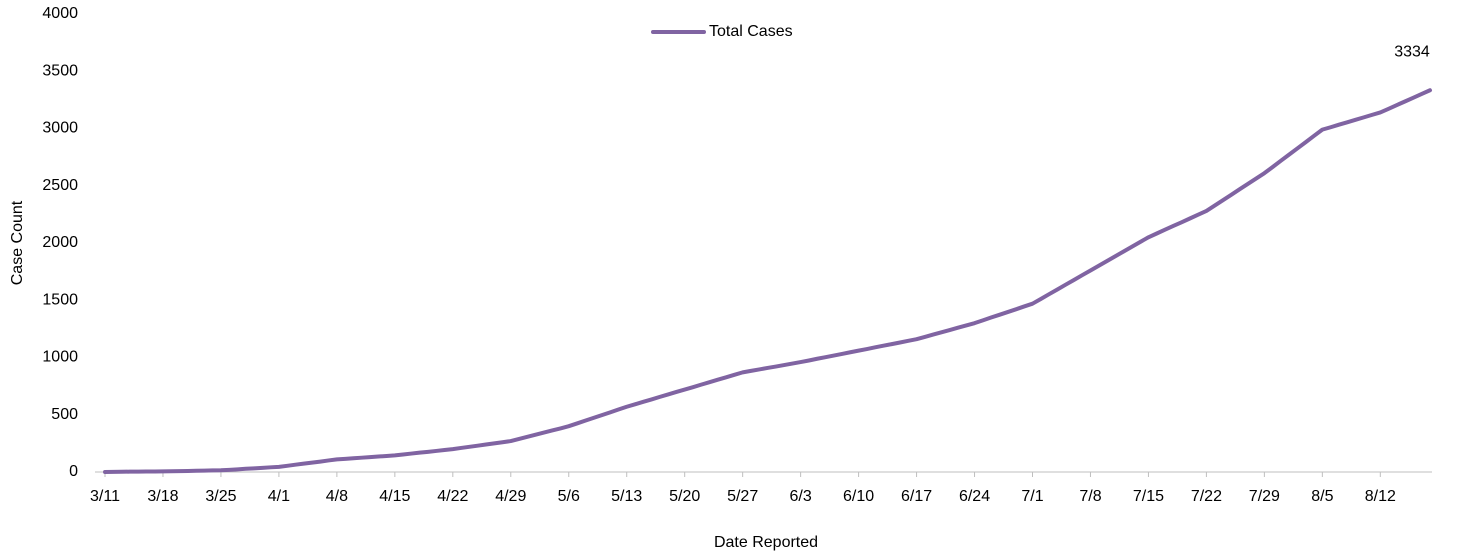 Image resolution: width=1463 pixels, height=559 pixels. What do you see at coordinates (974, 496) in the screenshot?
I see `x-tick-label: 6/24` at bounding box center [974, 496].